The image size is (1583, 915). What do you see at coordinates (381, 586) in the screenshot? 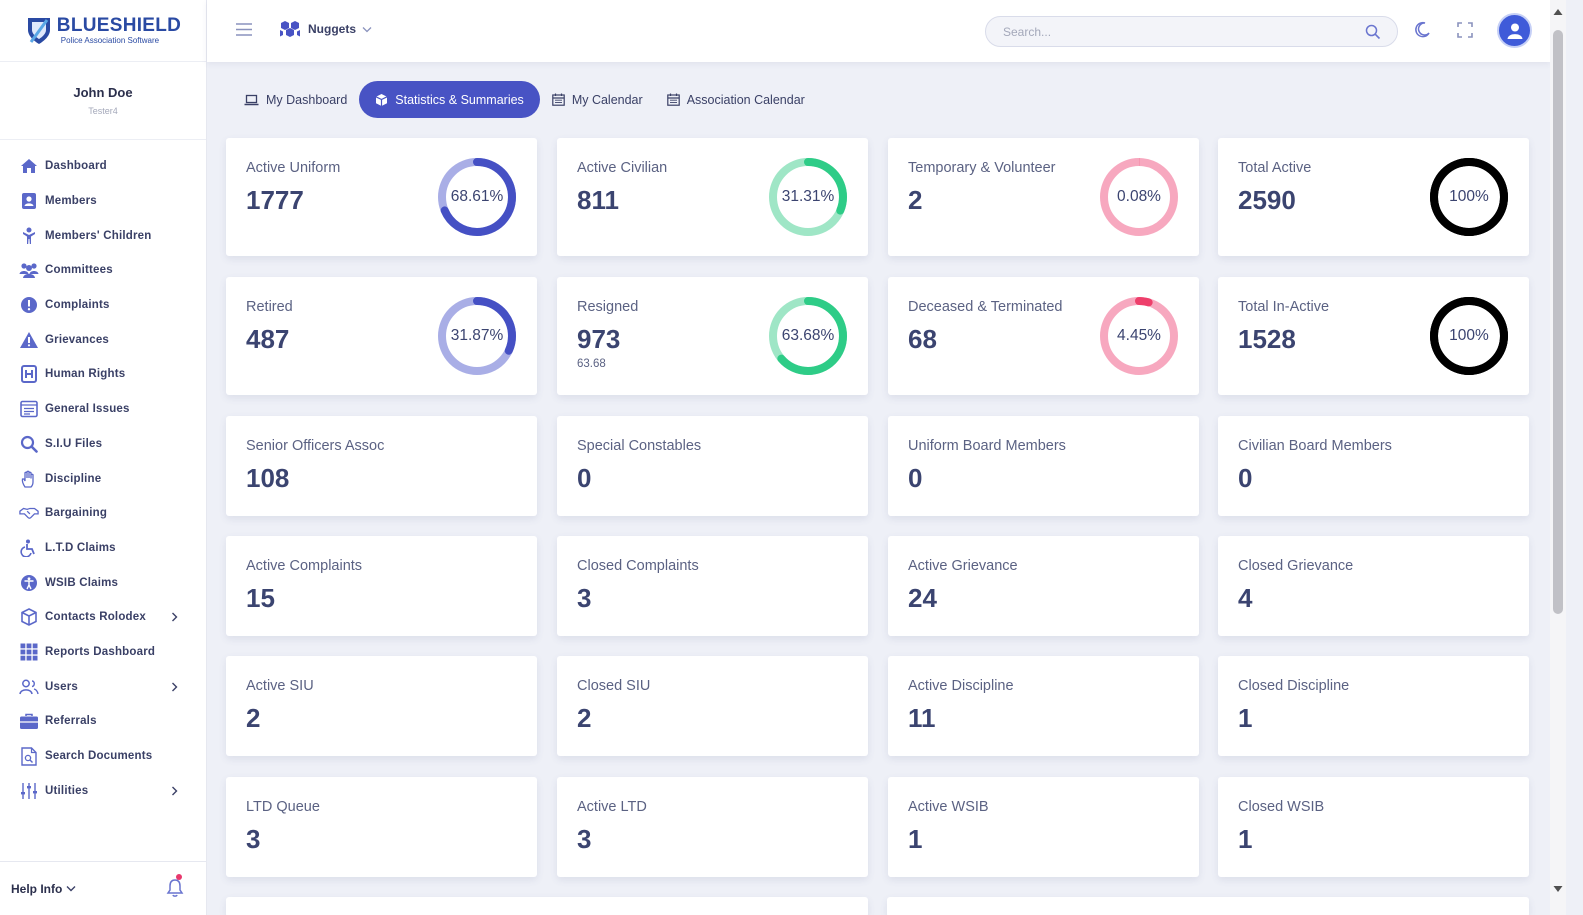
I see `stat-card-active-complaints: Active Complaints 15` at bounding box center [381, 586].